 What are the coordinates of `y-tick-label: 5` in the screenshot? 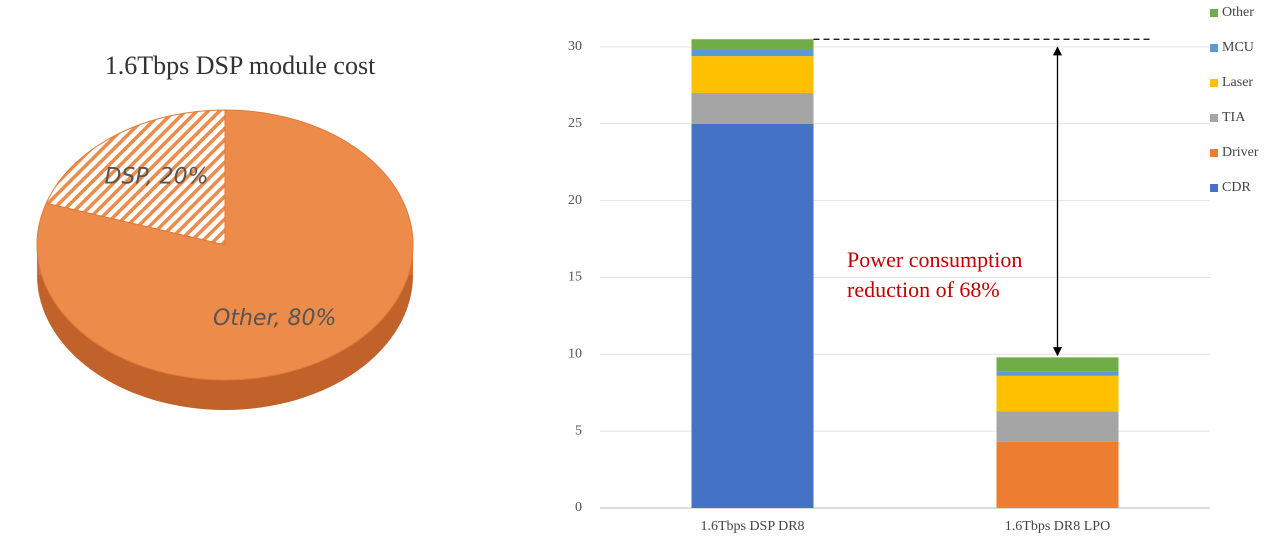 It's located at (578, 430).